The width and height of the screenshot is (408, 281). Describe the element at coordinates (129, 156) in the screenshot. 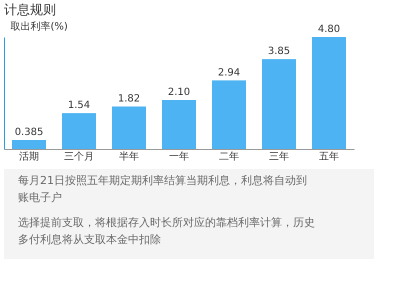

I see `x-tick-label: 半年` at that location.